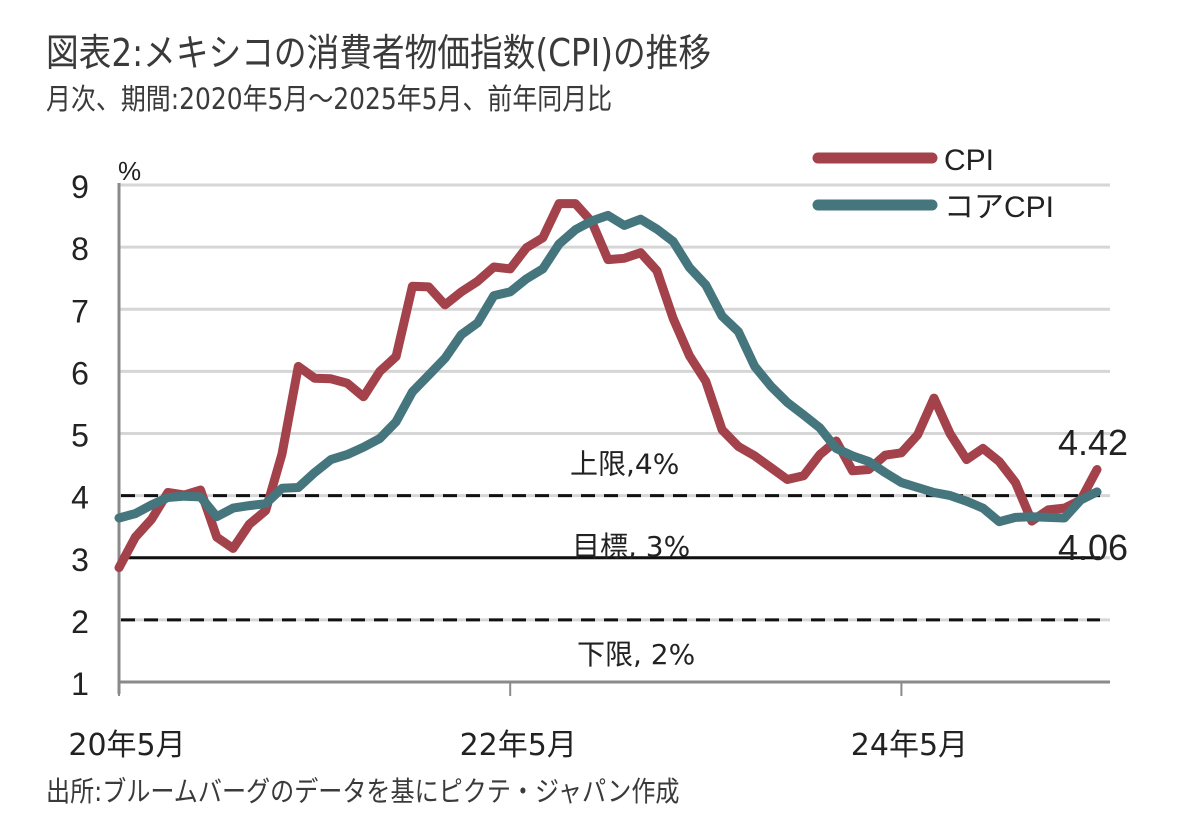 Image resolution: width=1182 pixels, height=838 pixels. Describe the element at coordinates (80, 498) in the screenshot. I see `y-tick-label: 4` at that location.